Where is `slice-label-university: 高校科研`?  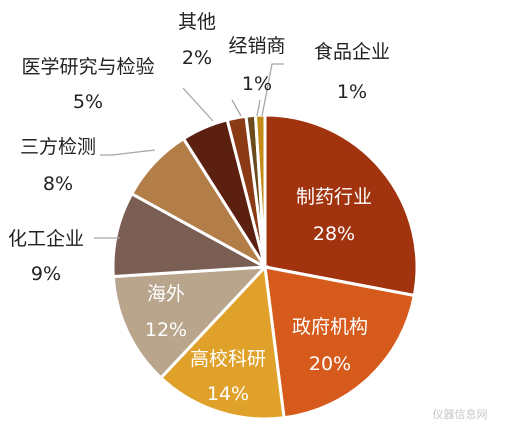
slice-label-university: 高校科研 is located at coordinates (228, 359).